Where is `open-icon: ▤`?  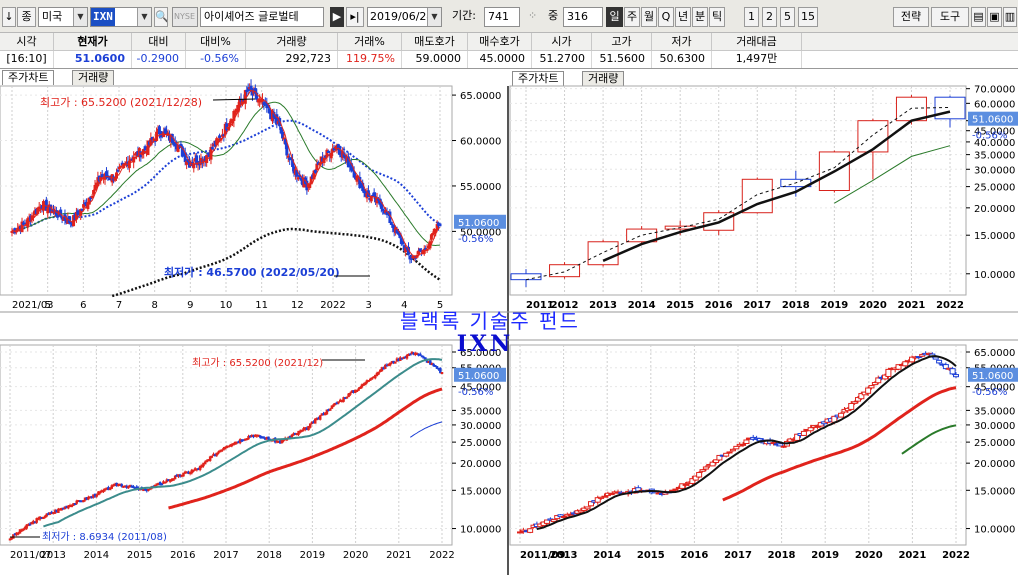 open-icon: ▤ is located at coordinates (978, 17).